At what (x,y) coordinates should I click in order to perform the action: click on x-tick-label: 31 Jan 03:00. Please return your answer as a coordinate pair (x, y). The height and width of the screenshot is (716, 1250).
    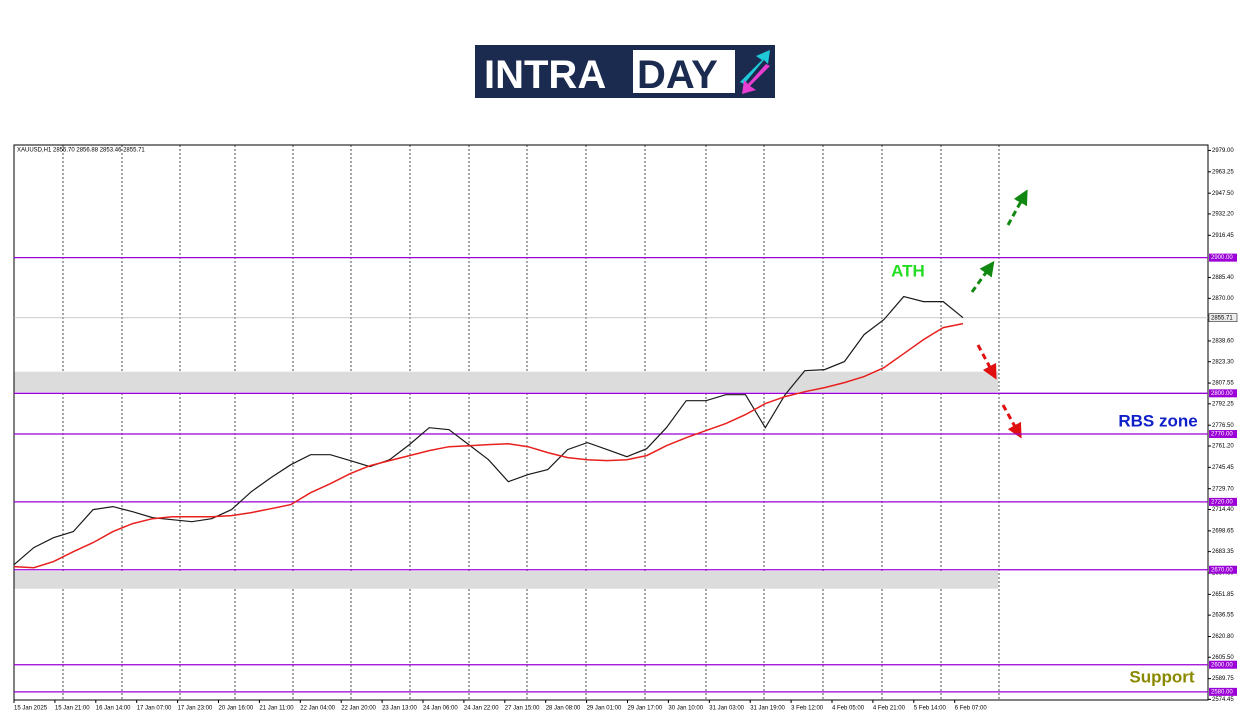
    Looking at the image, I should click on (726, 709).